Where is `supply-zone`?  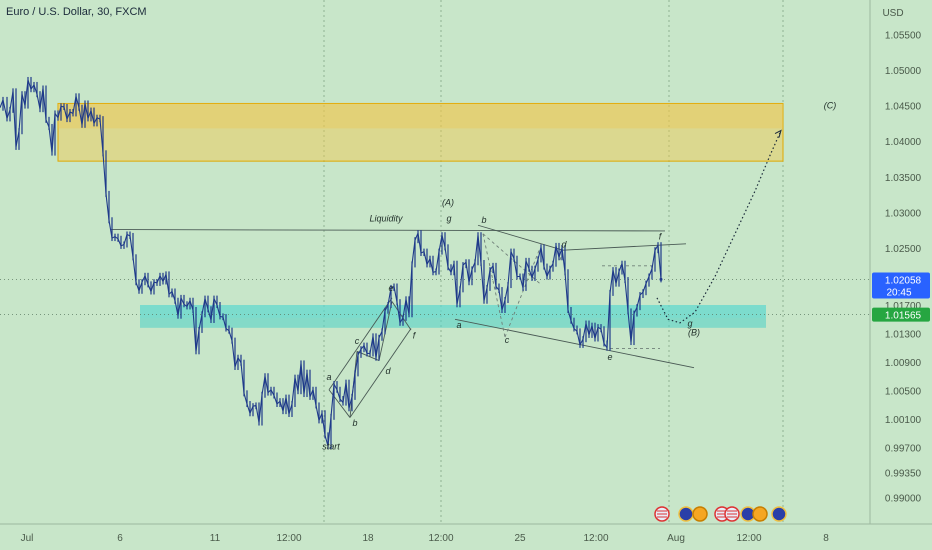 supply-zone is located at coordinates (420, 132).